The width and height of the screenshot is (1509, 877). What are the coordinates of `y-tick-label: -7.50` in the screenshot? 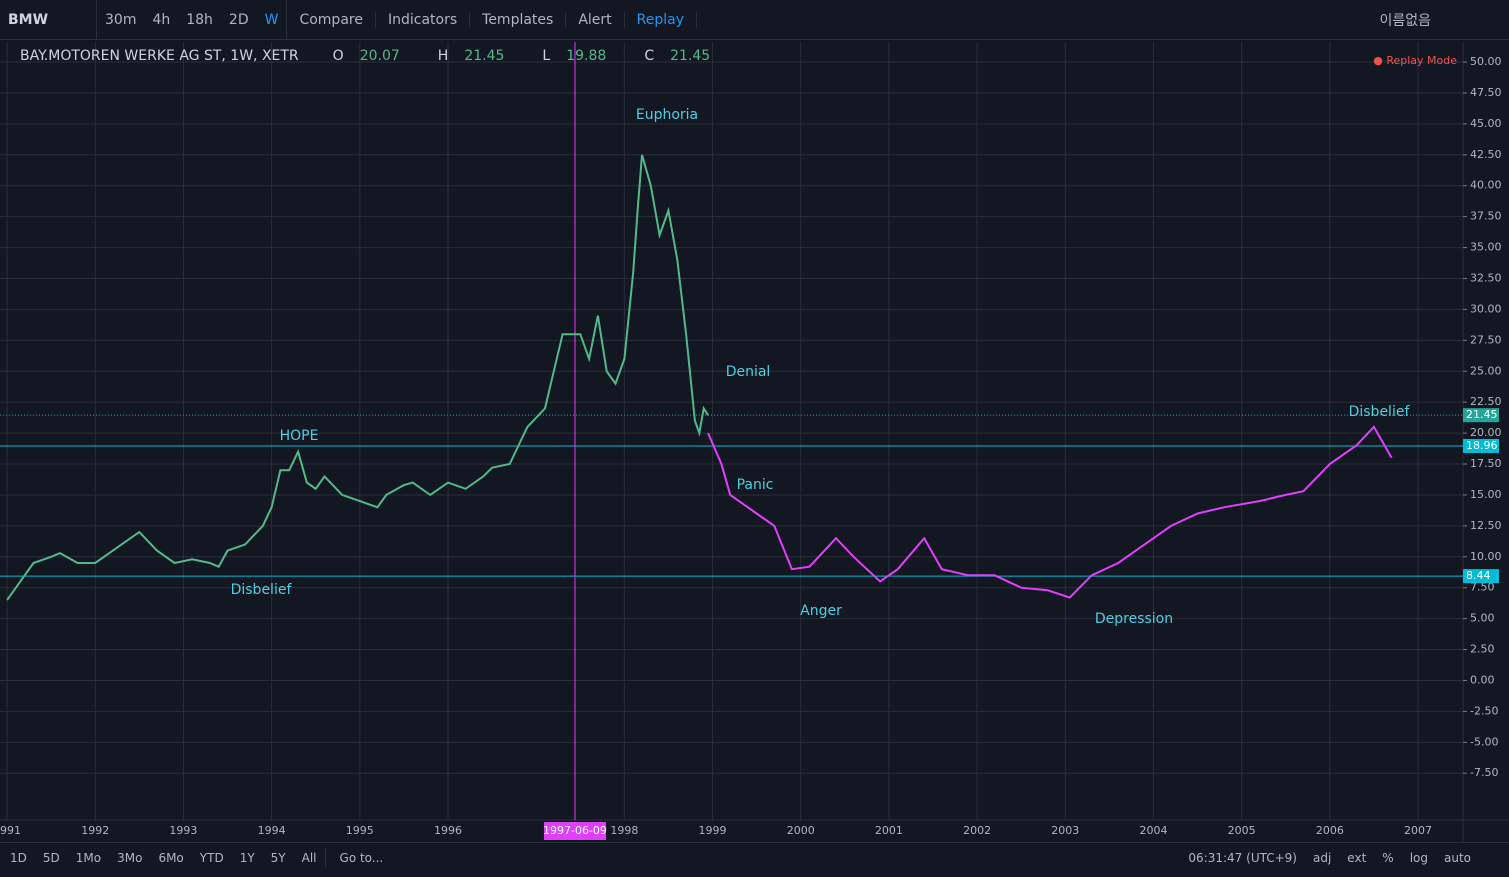 It's located at (1484, 772).